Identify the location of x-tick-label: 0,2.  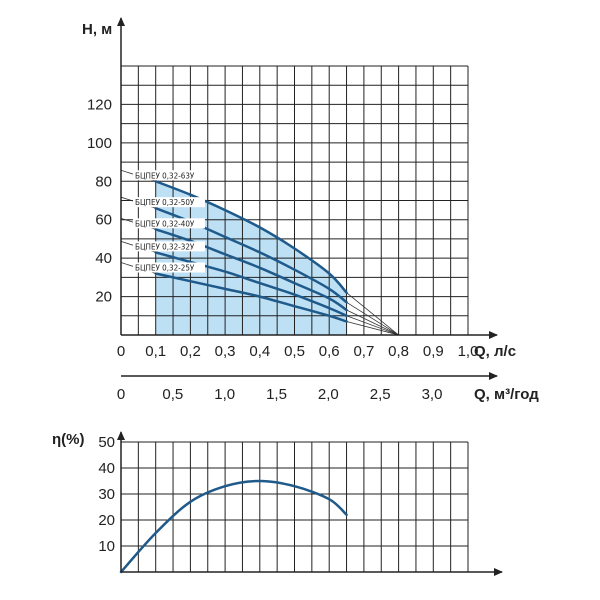
(190, 351).